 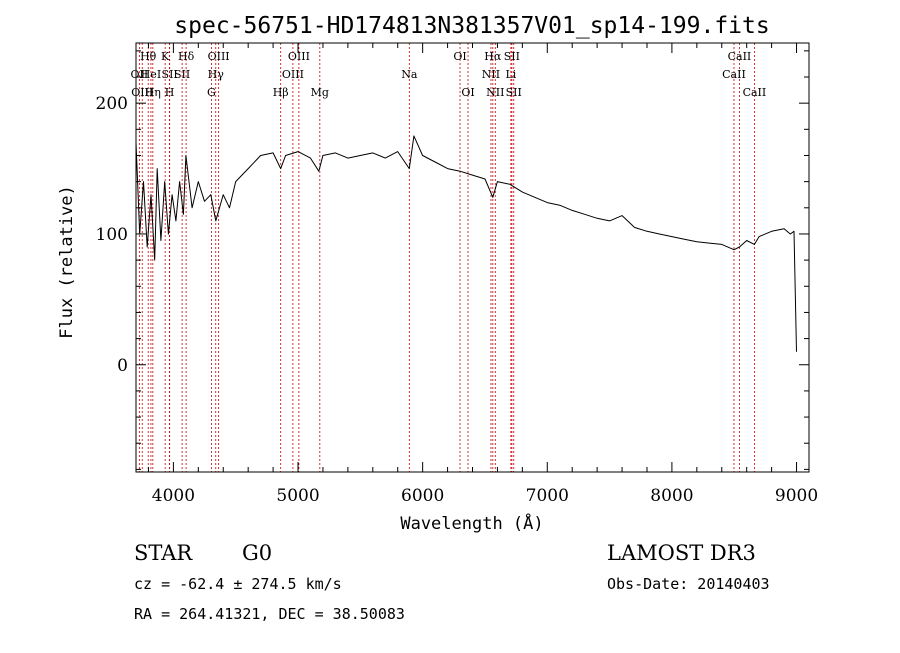 What do you see at coordinates (512, 56) in the screenshot?
I see `line-label-23: SII` at bounding box center [512, 56].